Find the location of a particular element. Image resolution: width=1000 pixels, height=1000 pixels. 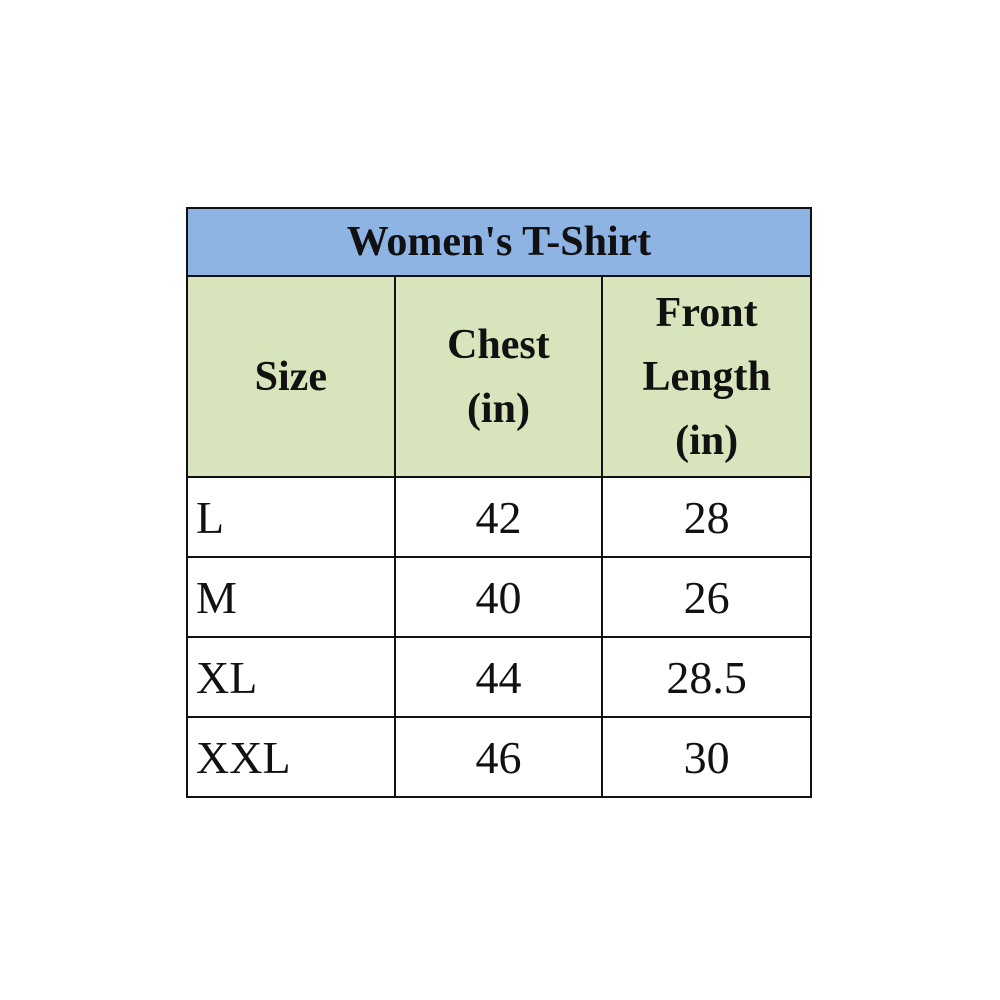

header-size: Size is located at coordinates (291, 376).